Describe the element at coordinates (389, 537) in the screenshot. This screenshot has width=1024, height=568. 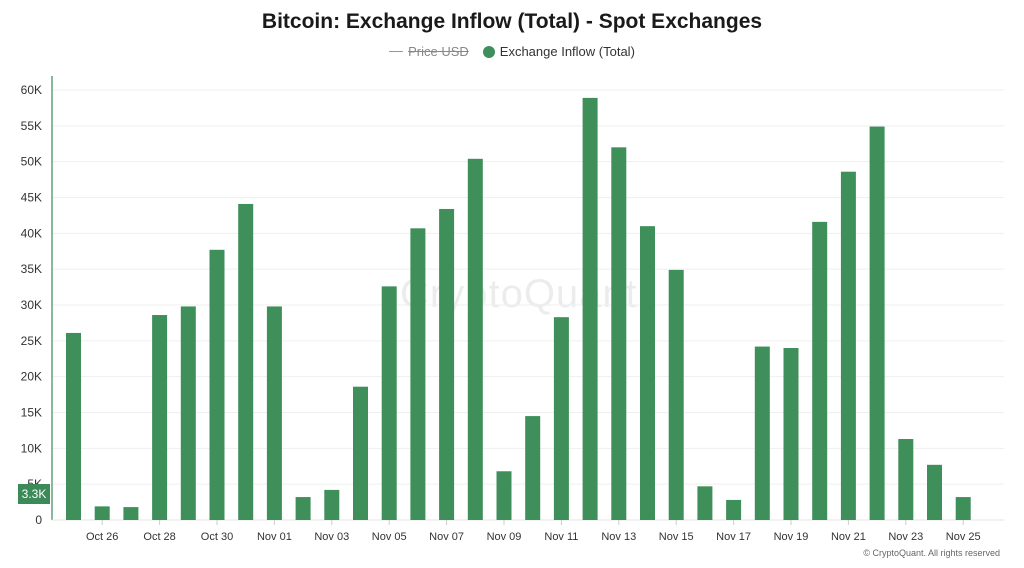
I see `x-tick-label: Nov 05` at that location.